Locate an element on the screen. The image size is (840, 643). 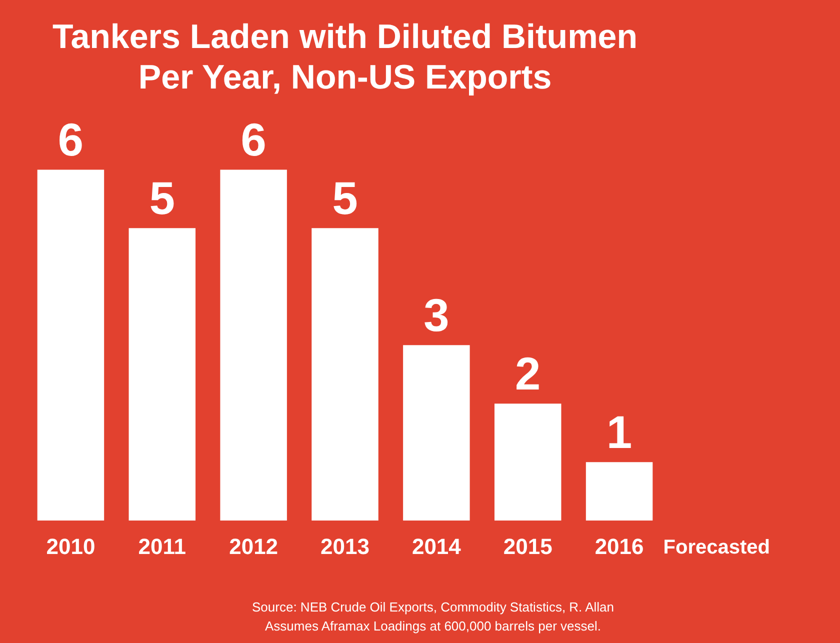
text: Tankers Laden with Diluted Bitumen is located at coordinates (345, 37).